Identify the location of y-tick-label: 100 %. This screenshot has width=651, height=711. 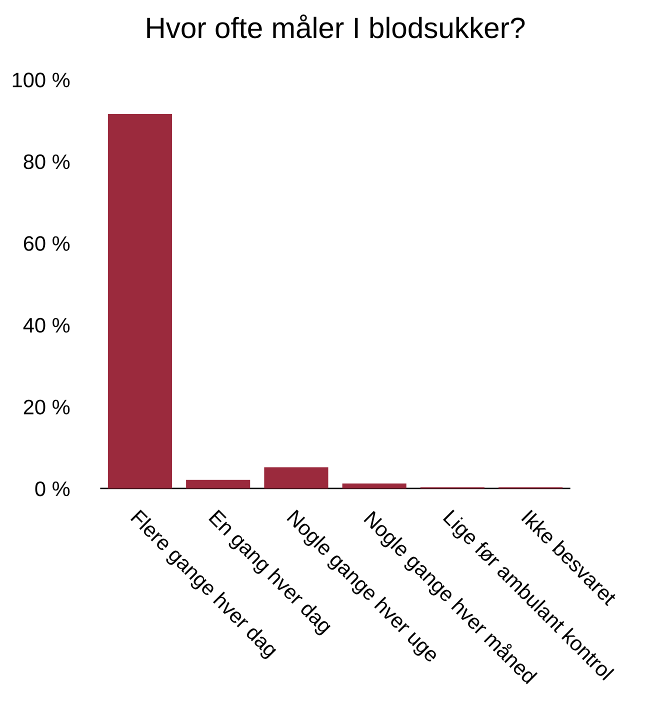
(41, 80).